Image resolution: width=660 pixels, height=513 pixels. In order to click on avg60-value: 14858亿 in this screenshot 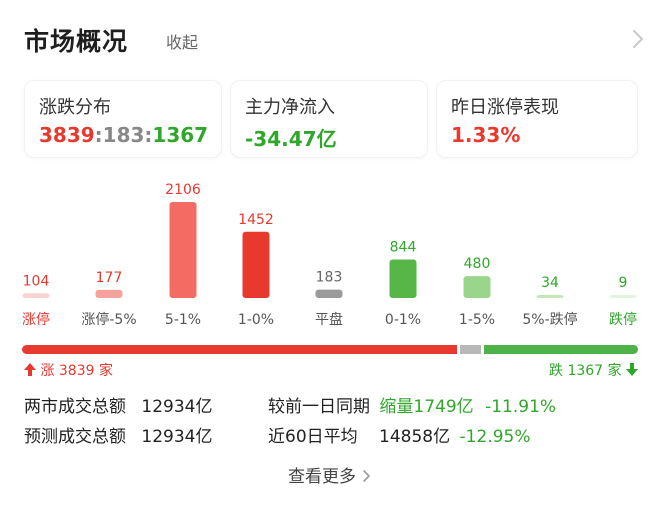, I will do `click(415, 437)`.